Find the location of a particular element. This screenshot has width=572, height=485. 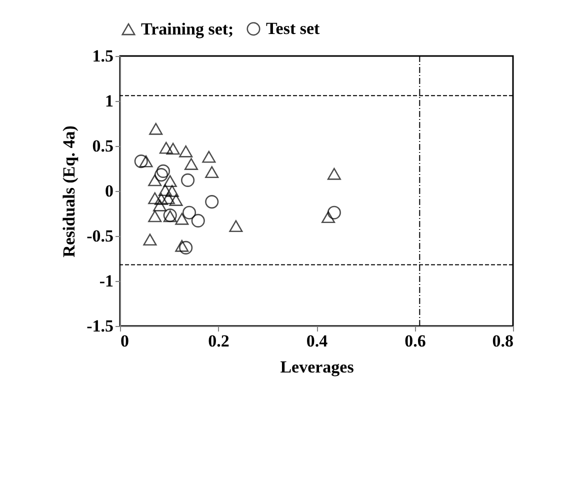

legend-label: Training set; is located at coordinates (187, 28).